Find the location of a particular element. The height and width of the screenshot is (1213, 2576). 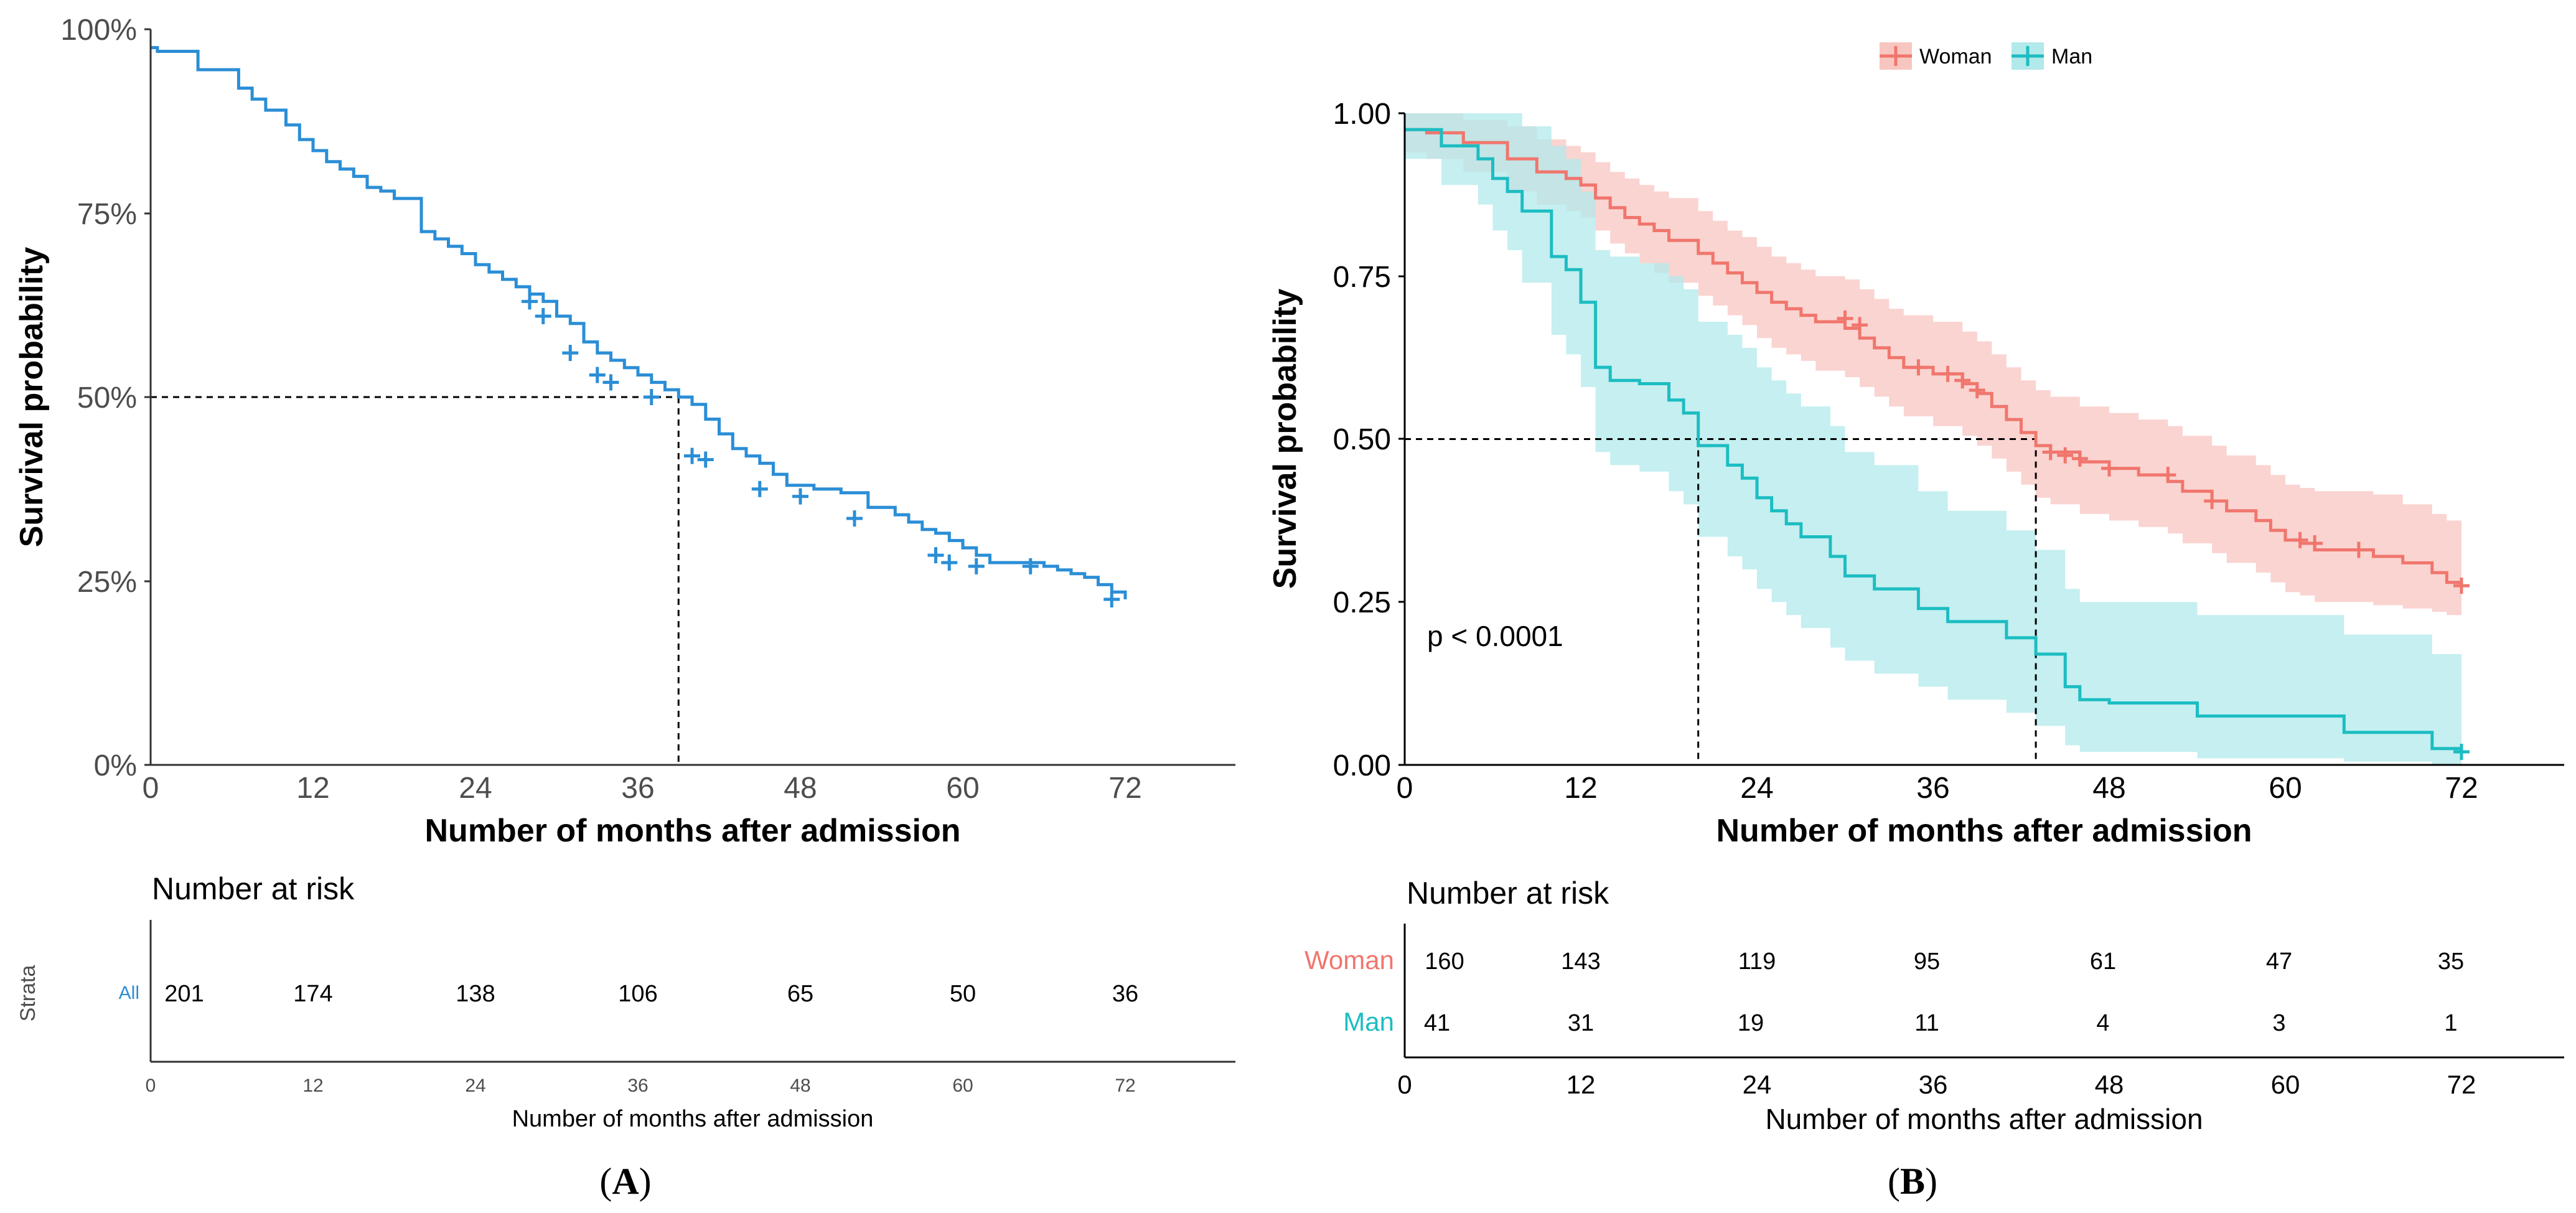

b-y-ticks: 0.00 0.25 0.50 0.75 1.00 is located at coordinates (1369, 440).